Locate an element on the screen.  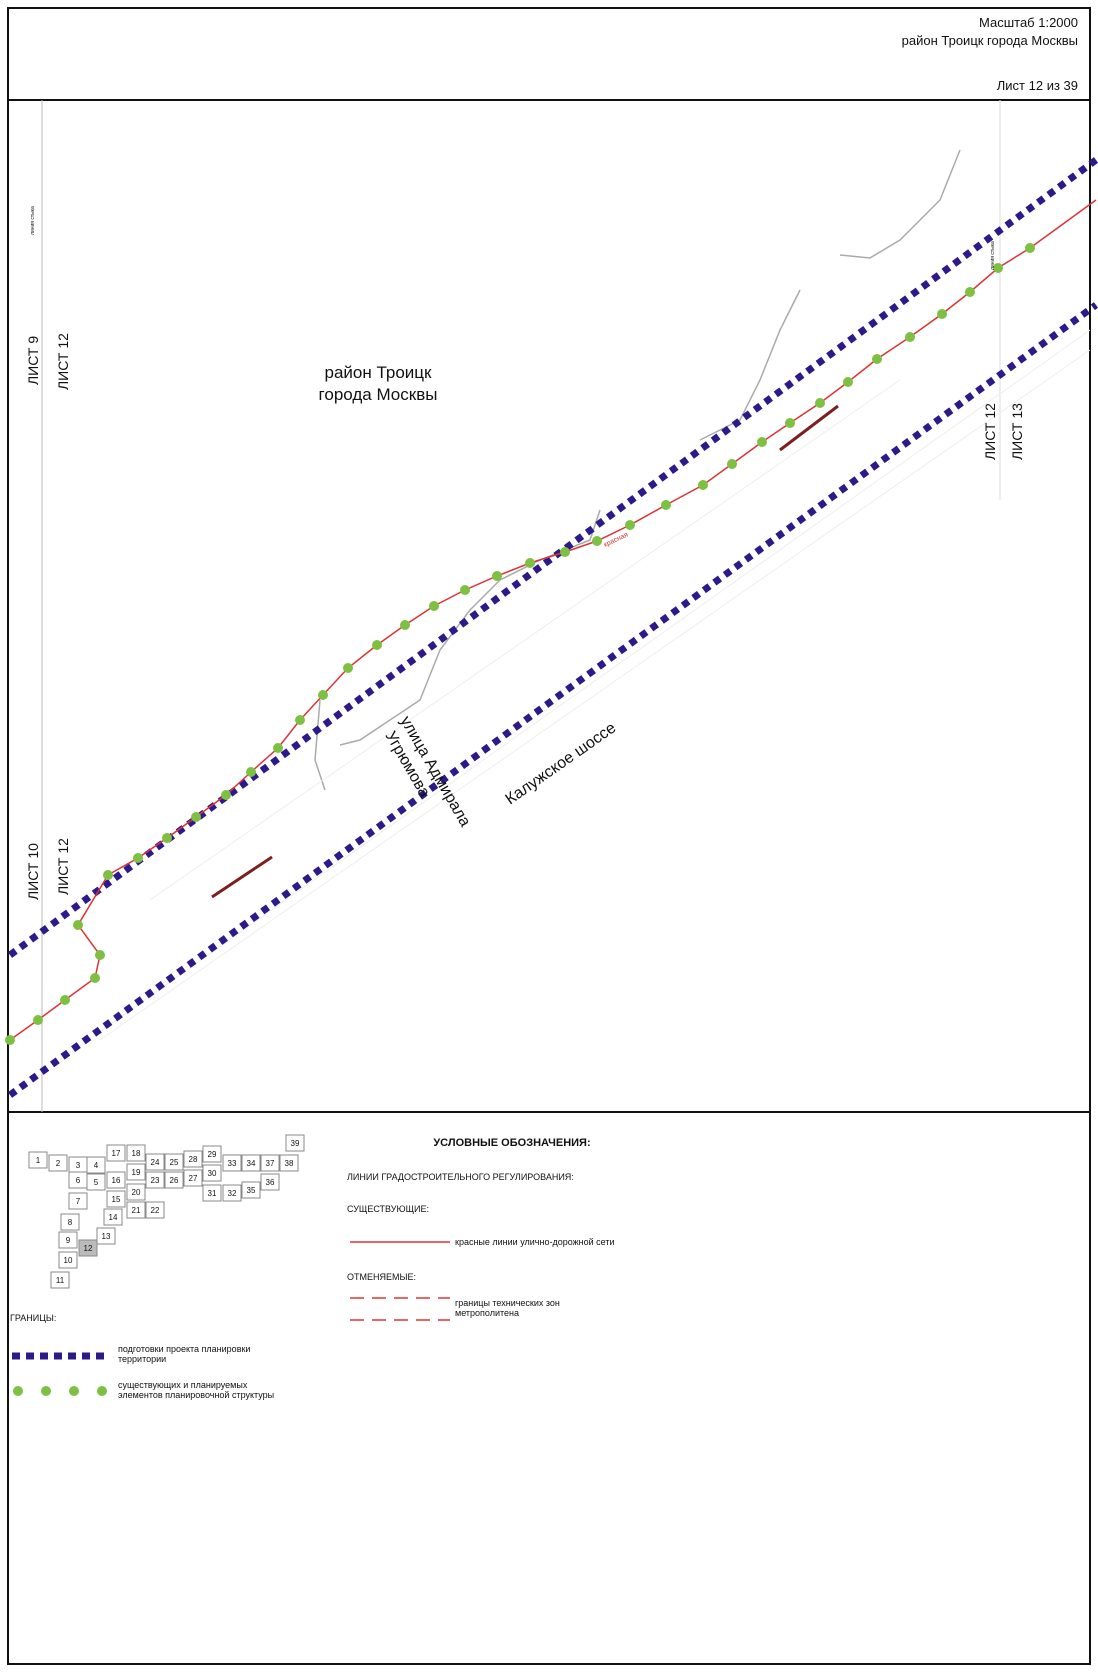
sheet-number: 27 is located at coordinates (193, 1178).